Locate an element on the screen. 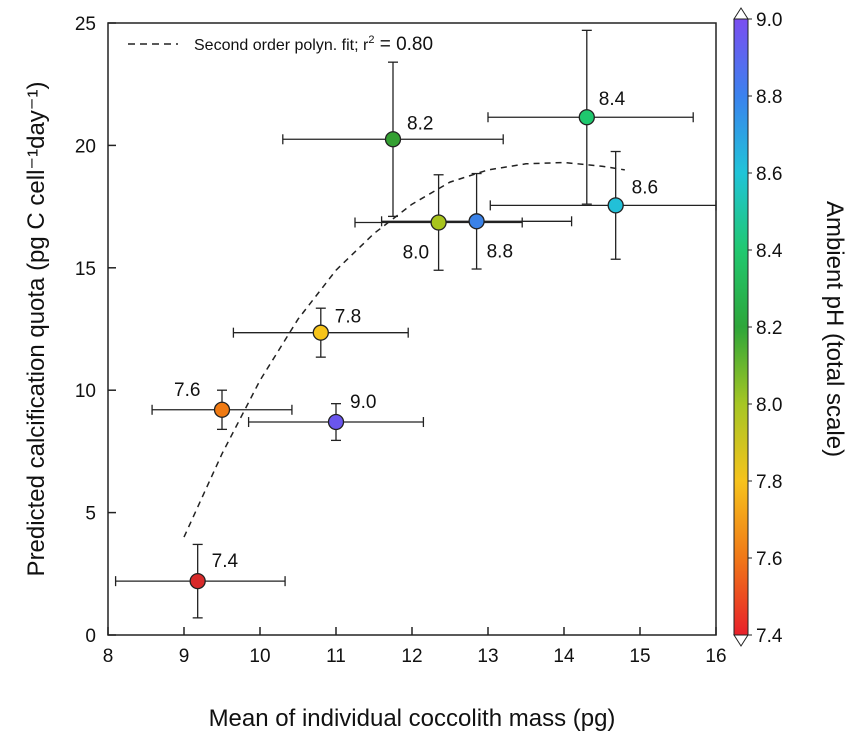 The width and height of the screenshot is (851, 738). point-label: 8.6 is located at coordinates (645, 187).